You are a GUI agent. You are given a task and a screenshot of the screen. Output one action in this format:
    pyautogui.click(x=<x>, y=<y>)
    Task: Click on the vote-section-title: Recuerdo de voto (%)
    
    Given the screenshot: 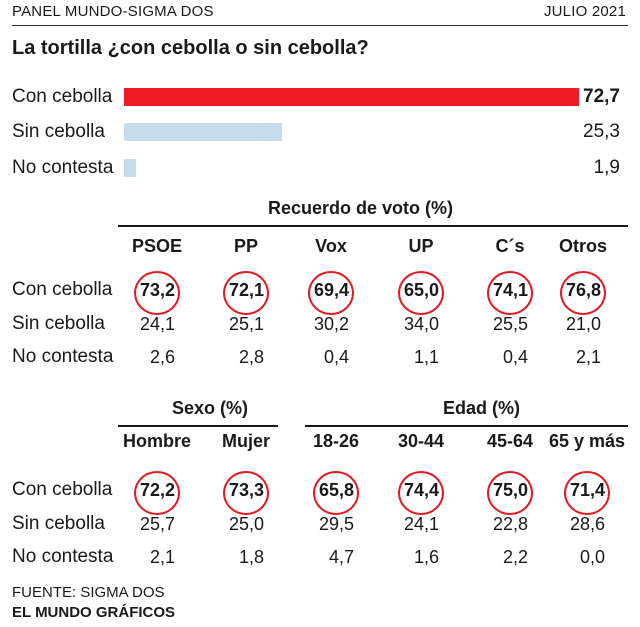 What is the action you would take?
    pyautogui.click(x=361, y=208)
    